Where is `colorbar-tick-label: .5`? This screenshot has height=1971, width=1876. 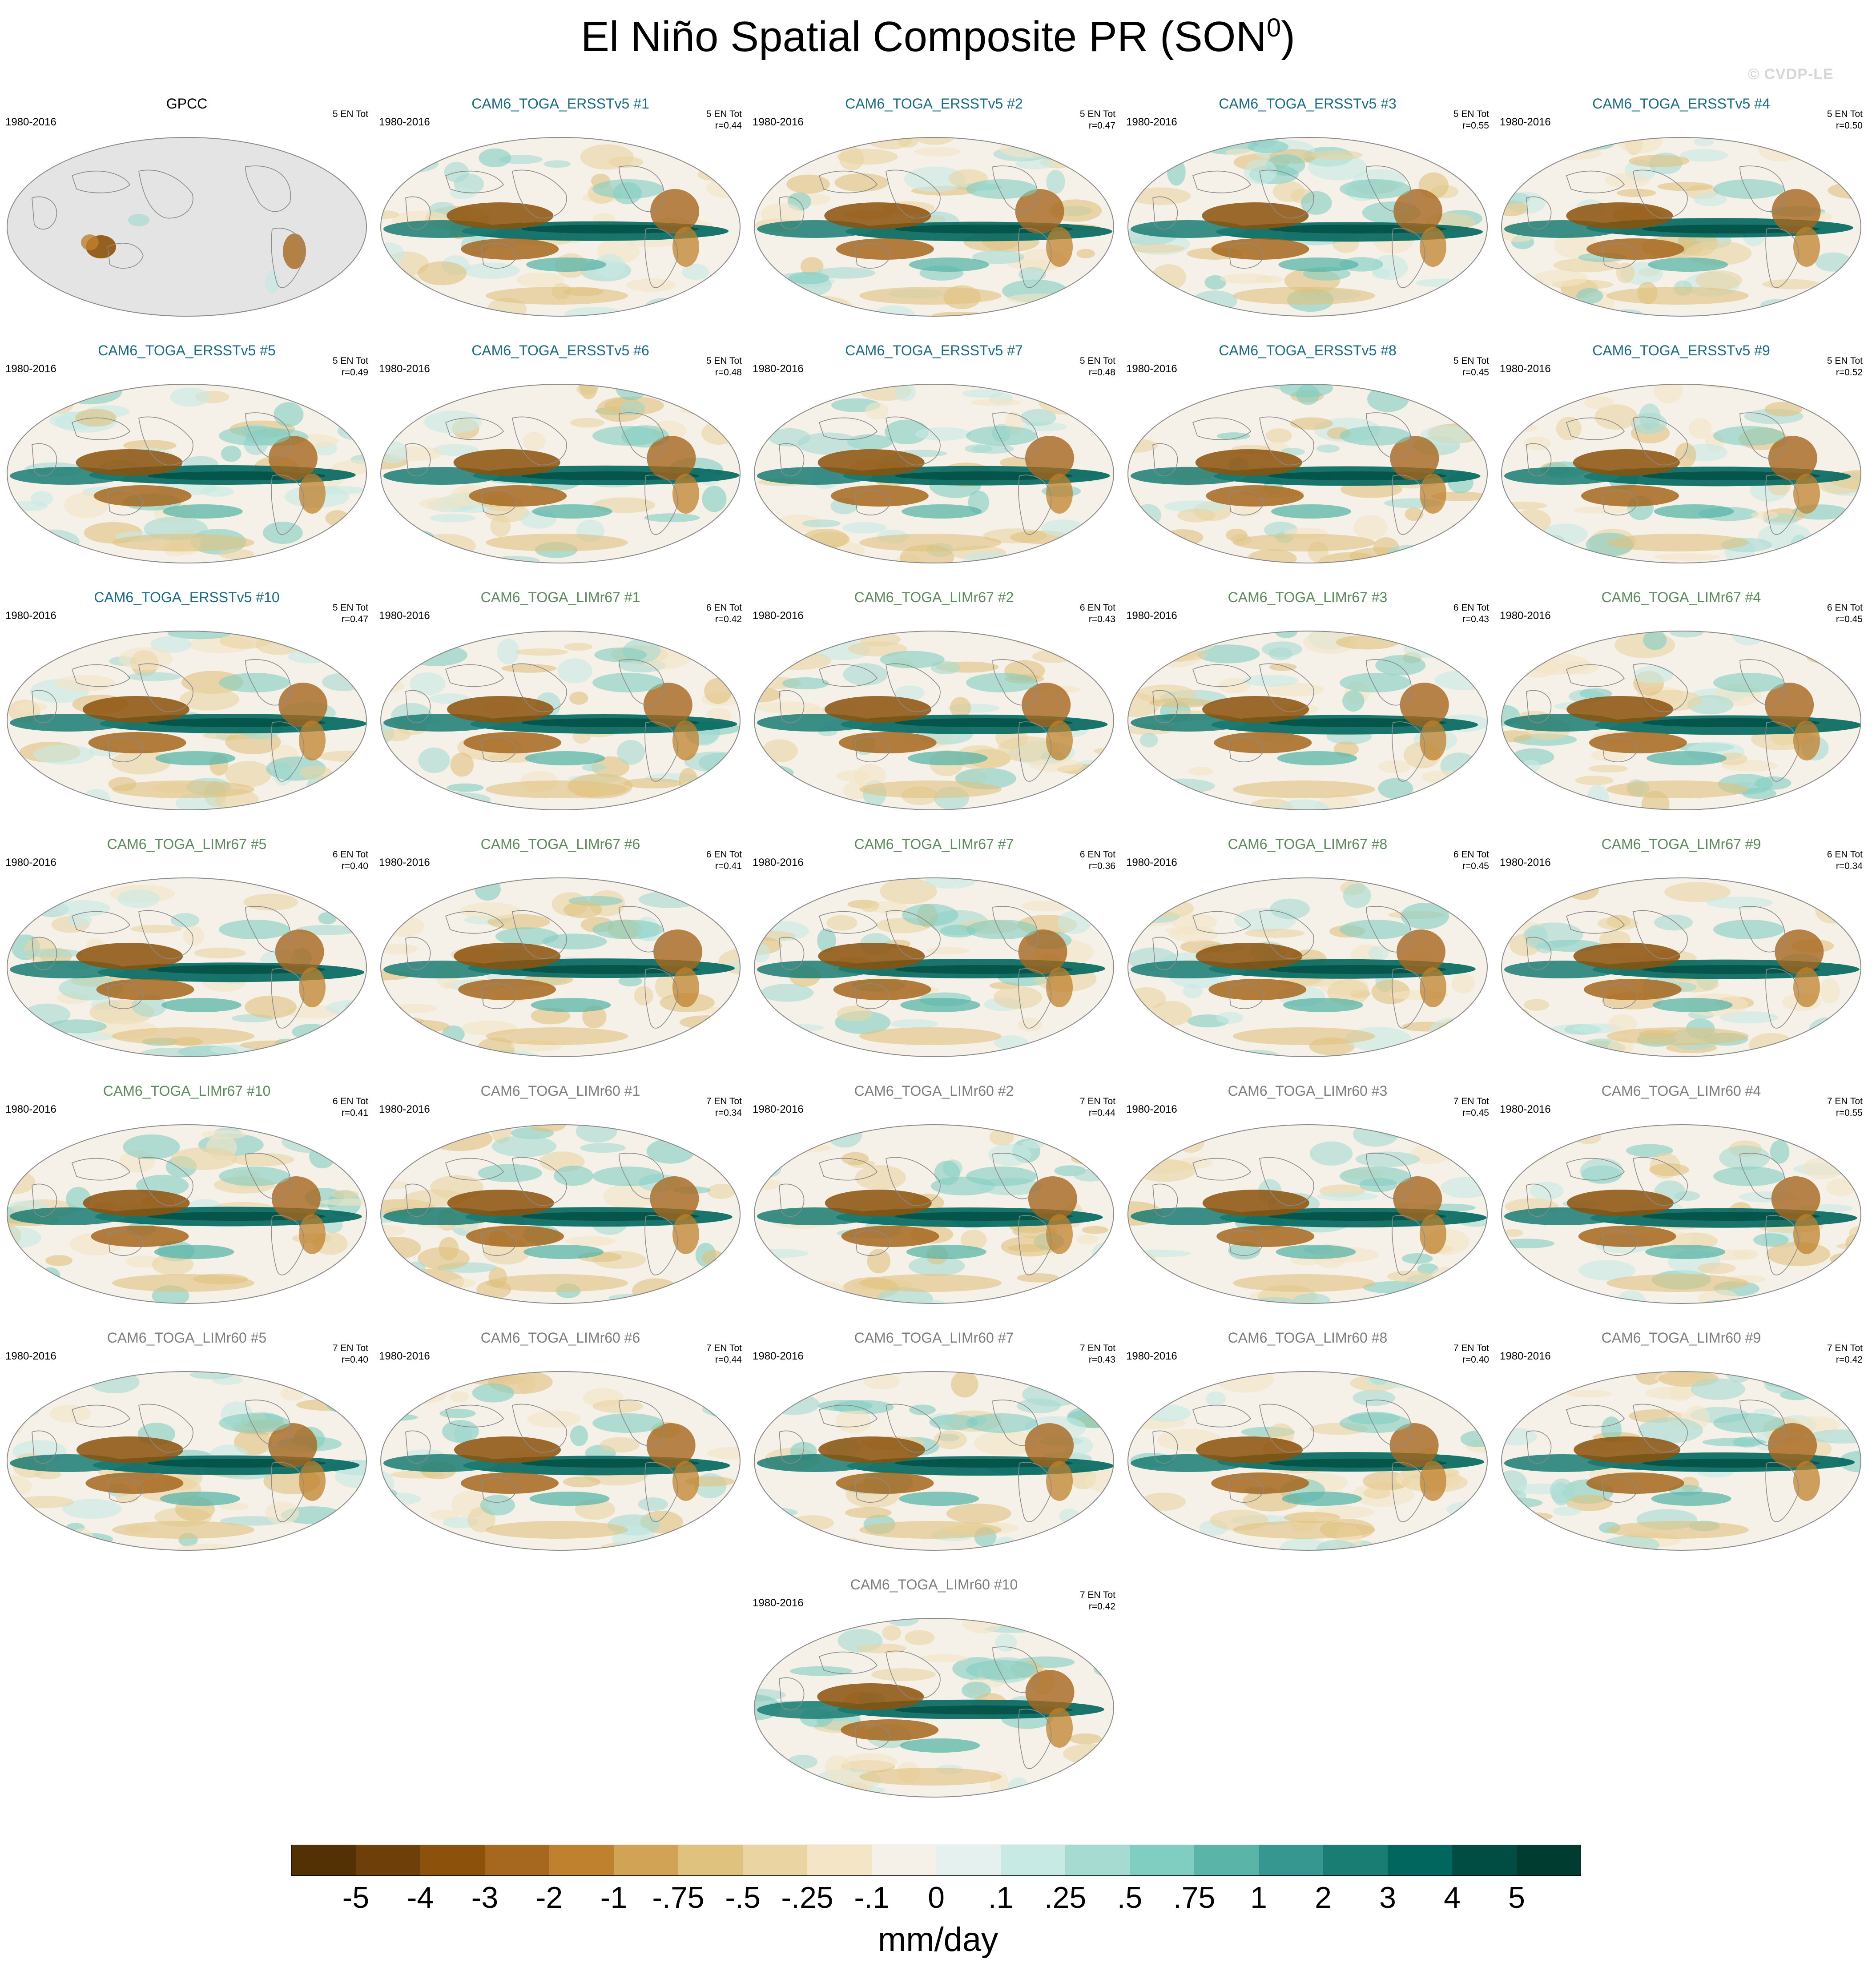
colorbar-tick-label: .5 is located at coordinates (1130, 1898).